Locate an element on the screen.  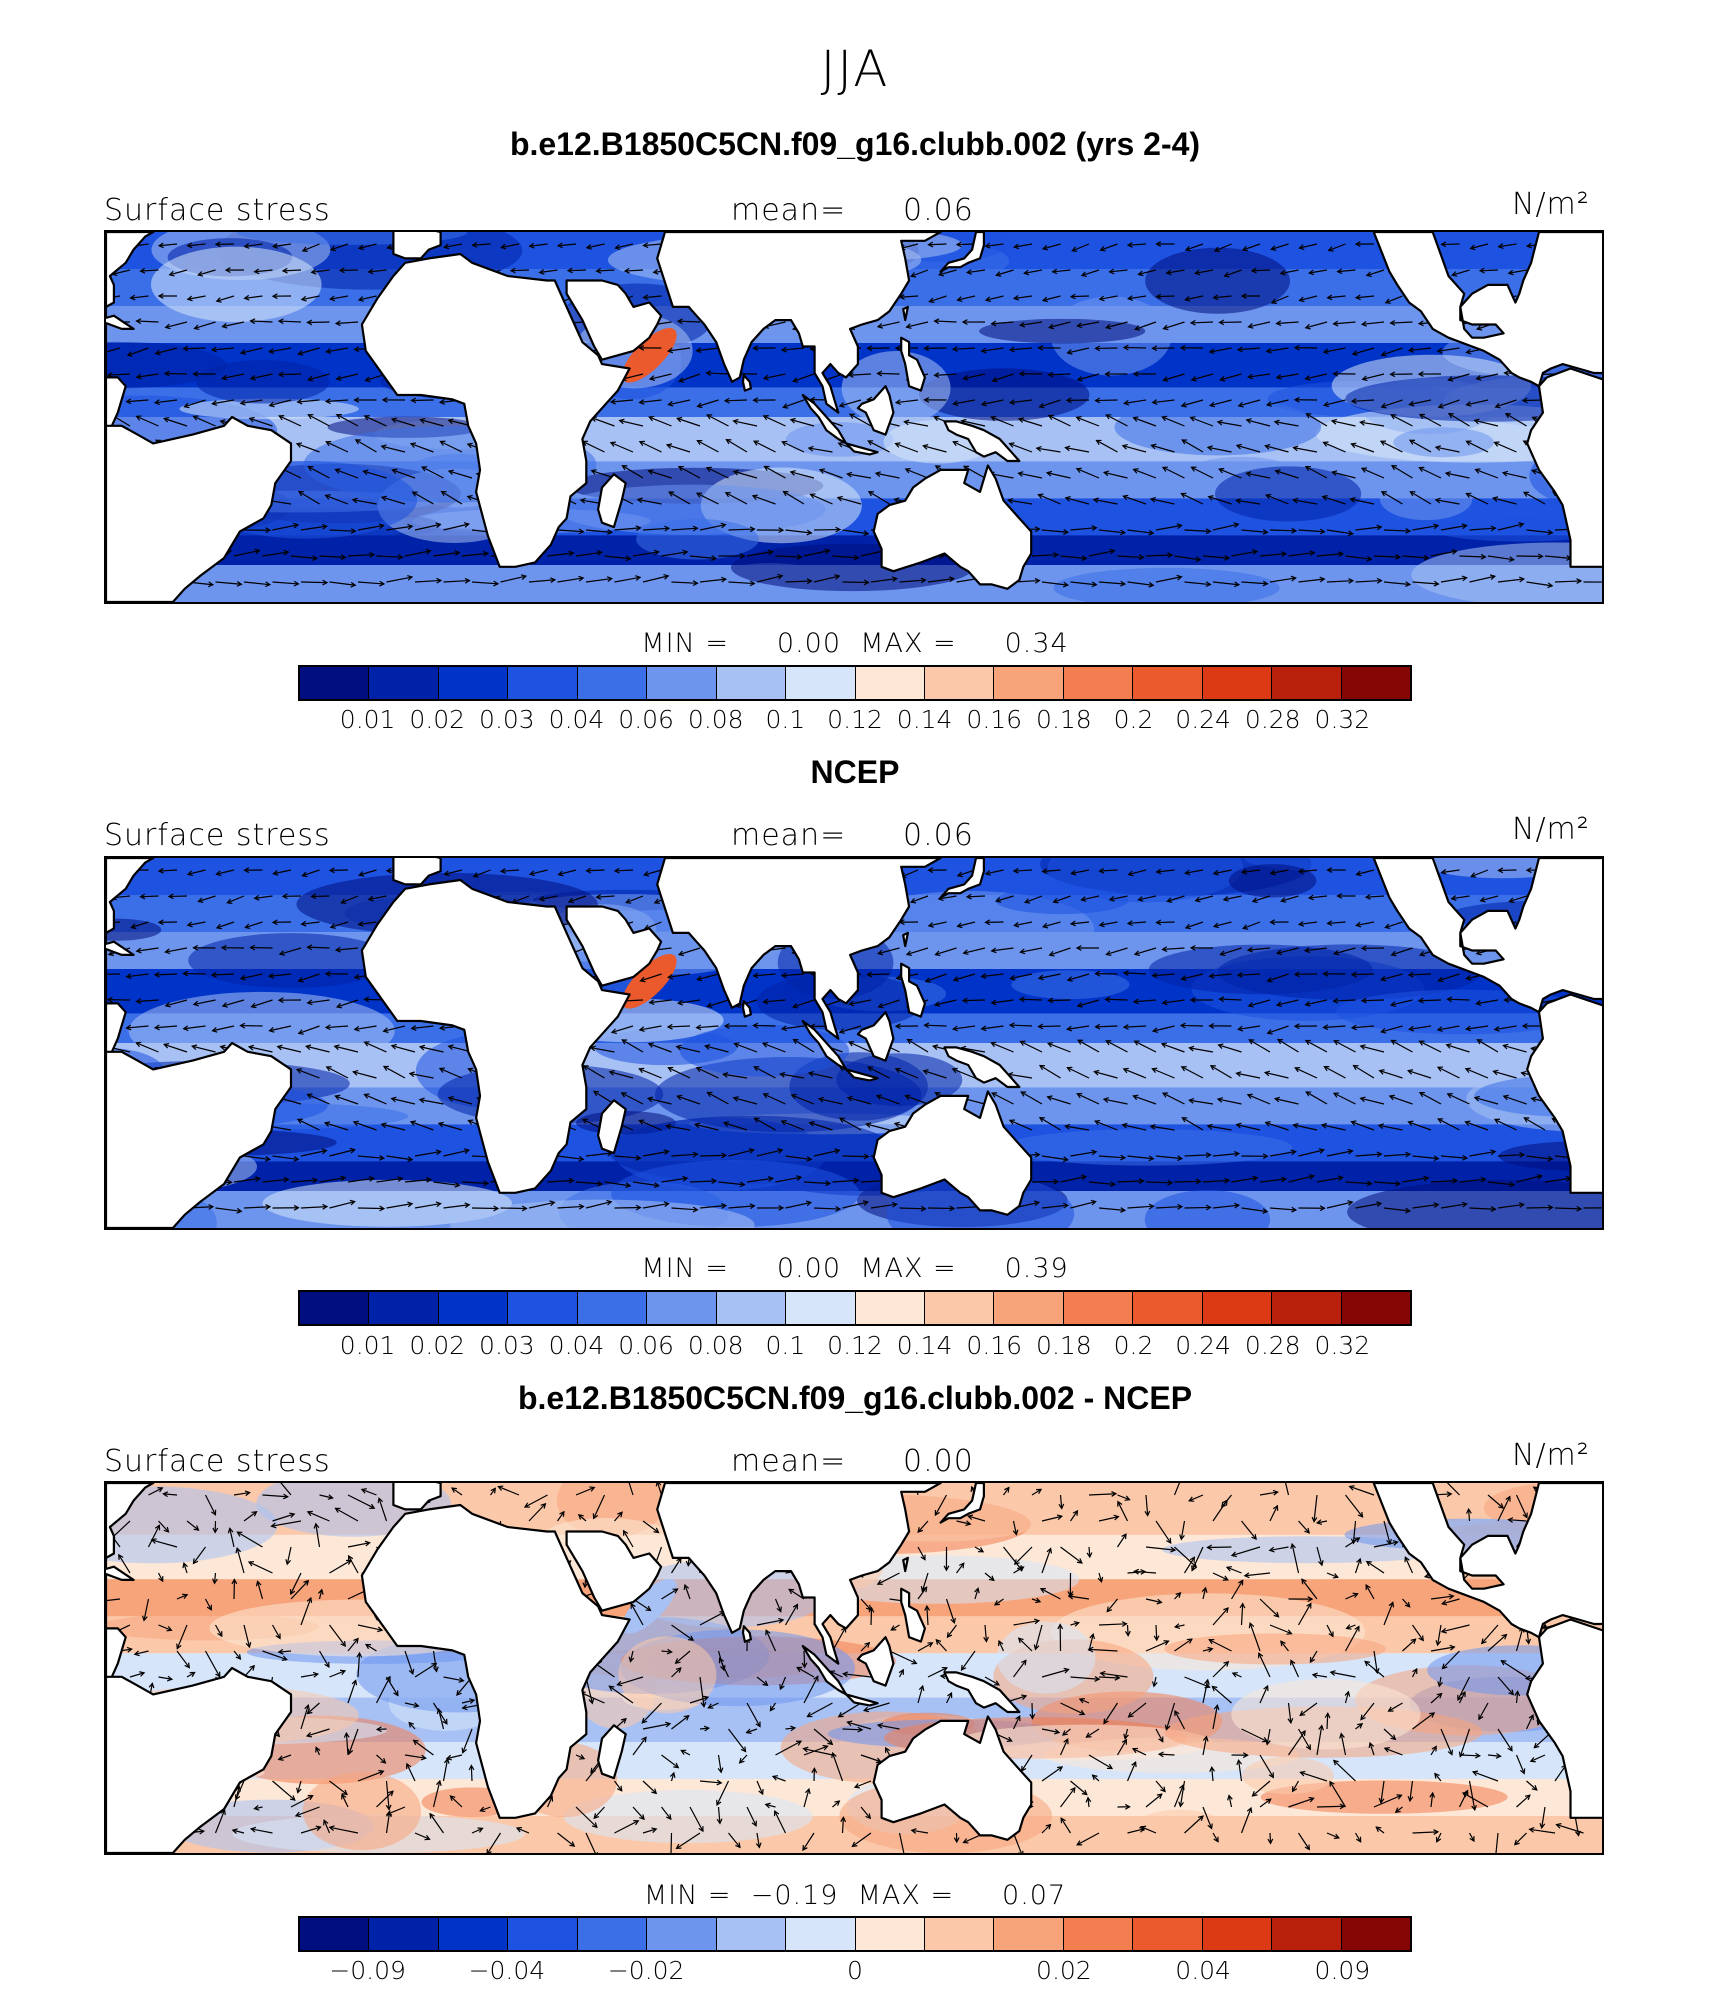
landmass-japan is located at coordinates (962, 252).